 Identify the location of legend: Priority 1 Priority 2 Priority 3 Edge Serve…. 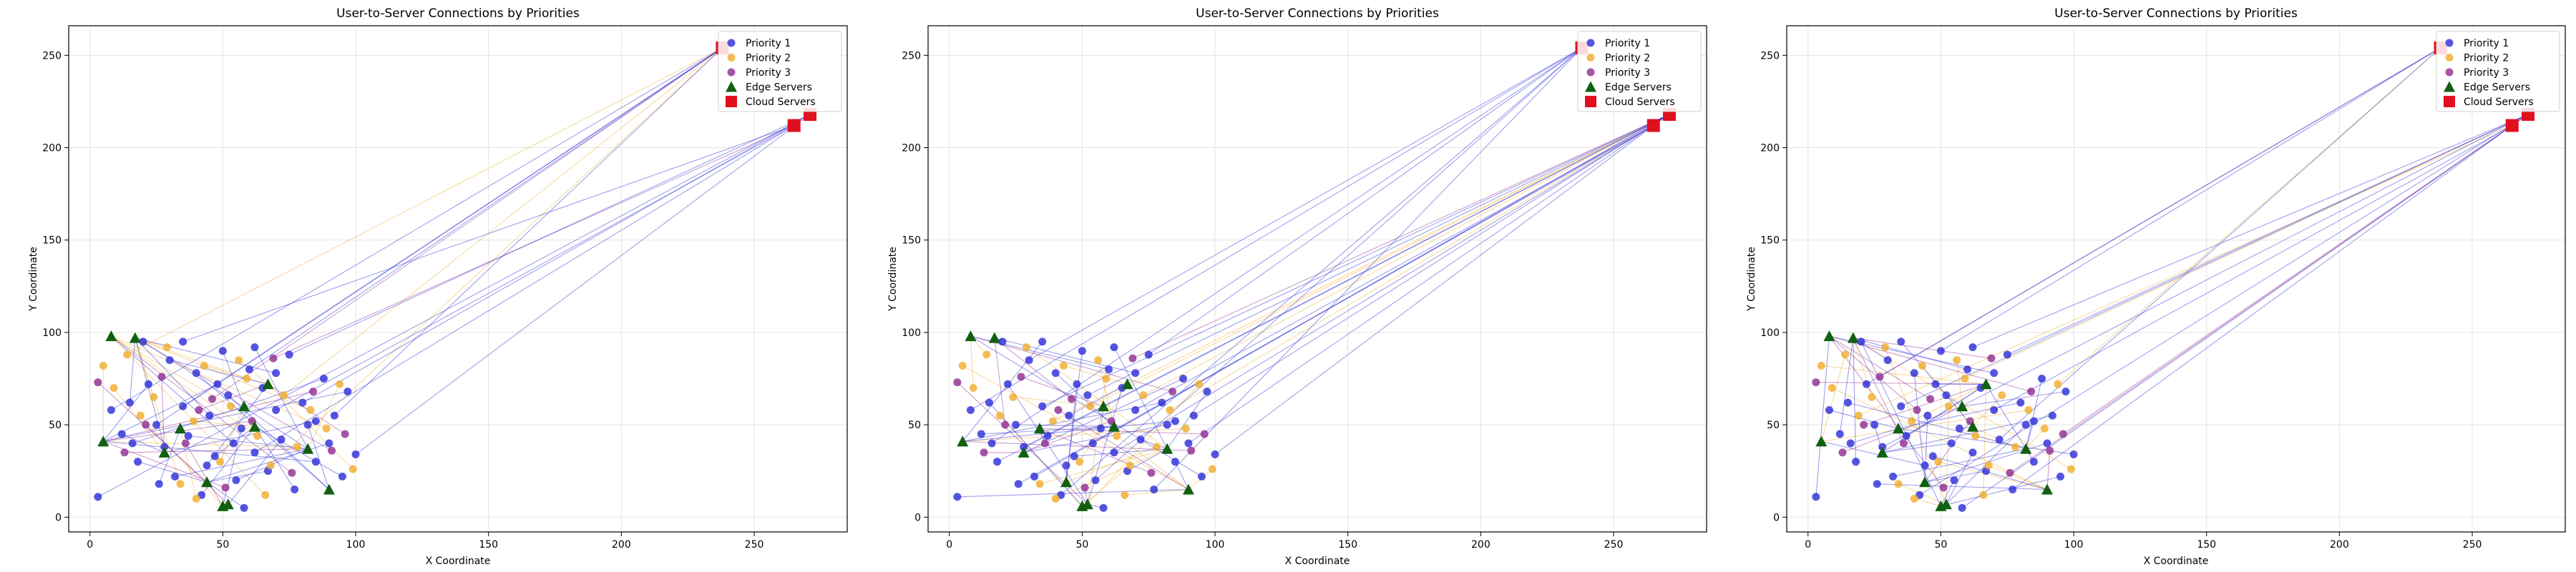
(2498, 71).